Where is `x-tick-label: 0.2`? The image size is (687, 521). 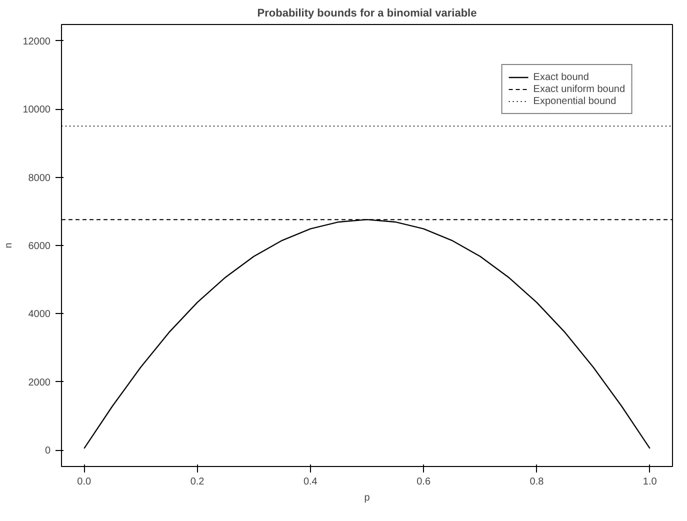 x-tick-label: 0.2 is located at coordinates (197, 482).